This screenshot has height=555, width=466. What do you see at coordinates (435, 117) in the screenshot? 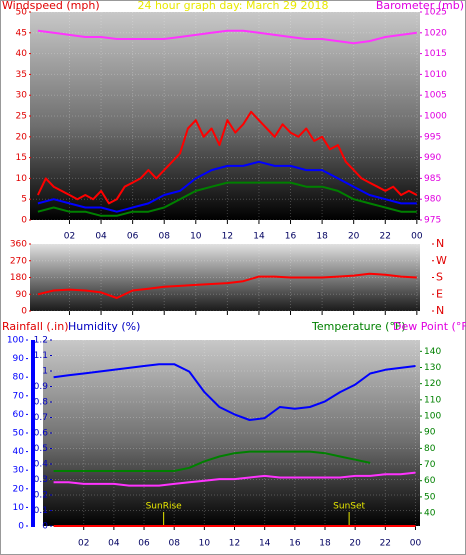
I see `y2-tick-label: 1000` at bounding box center [435, 117].